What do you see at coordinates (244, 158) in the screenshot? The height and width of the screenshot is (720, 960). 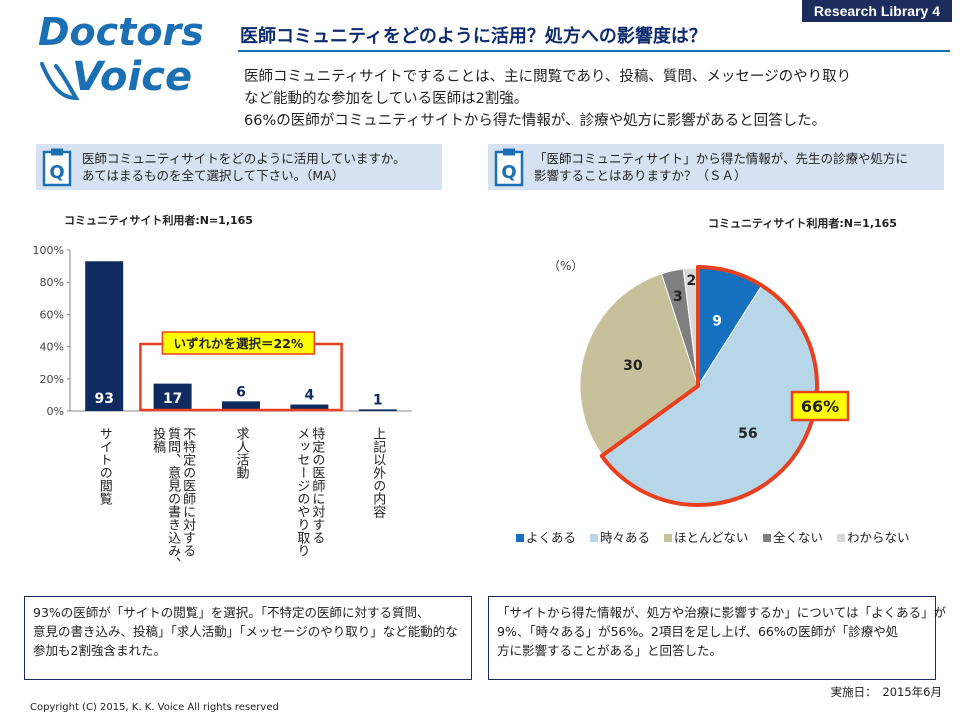 I see `question-line: 医師コミュニティサイトをどのように活用していますか。` at bounding box center [244, 158].